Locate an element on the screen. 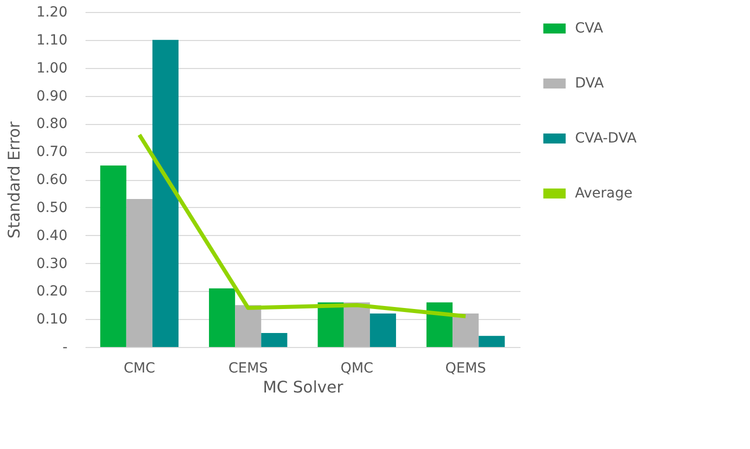 The image size is (750, 449). legend-label: CVA-DVA is located at coordinates (606, 138).